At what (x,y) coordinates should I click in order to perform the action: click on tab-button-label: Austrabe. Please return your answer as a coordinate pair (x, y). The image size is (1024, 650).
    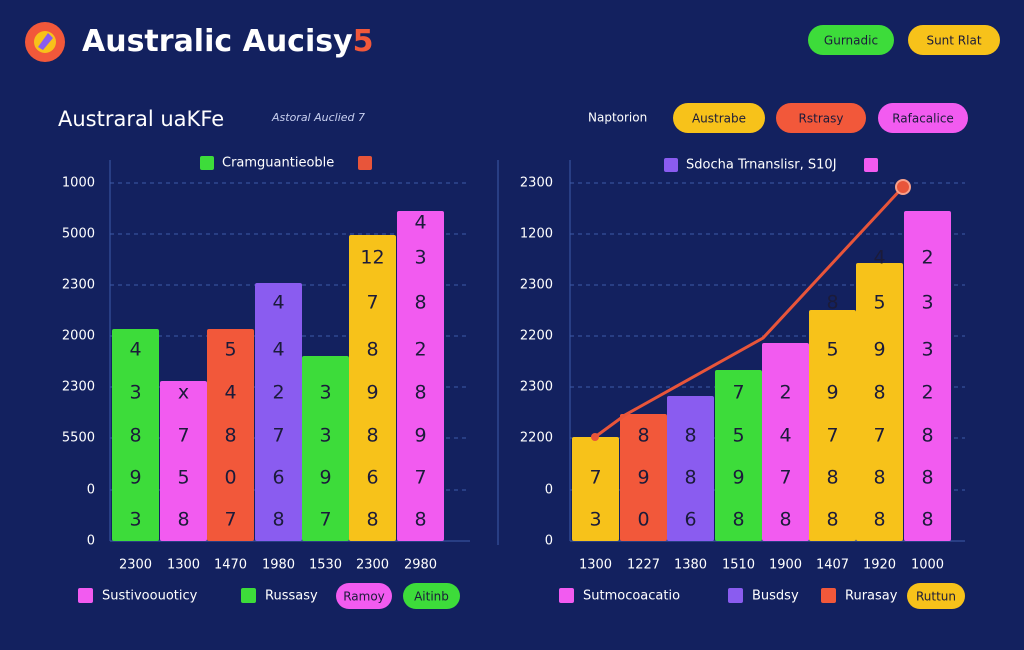
    Looking at the image, I should click on (719, 119).